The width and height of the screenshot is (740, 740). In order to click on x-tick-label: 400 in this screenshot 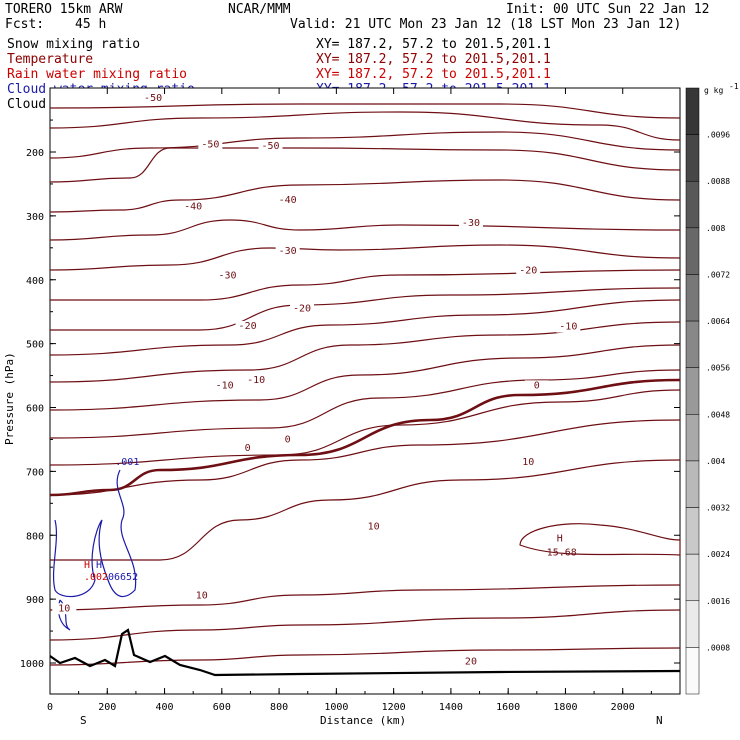, I will do `click(165, 707)`.